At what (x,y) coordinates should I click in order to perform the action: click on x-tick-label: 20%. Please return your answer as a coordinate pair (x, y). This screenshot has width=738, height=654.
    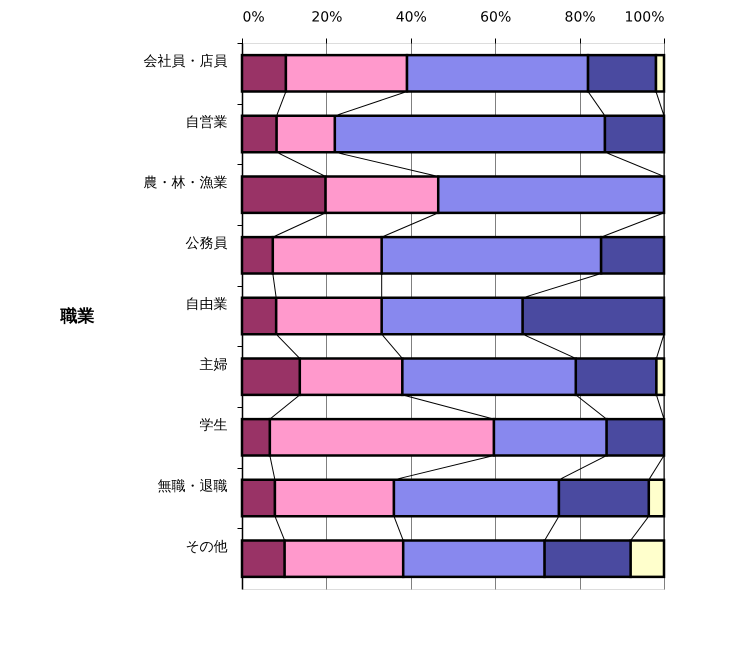
    Looking at the image, I should click on (326, 18).